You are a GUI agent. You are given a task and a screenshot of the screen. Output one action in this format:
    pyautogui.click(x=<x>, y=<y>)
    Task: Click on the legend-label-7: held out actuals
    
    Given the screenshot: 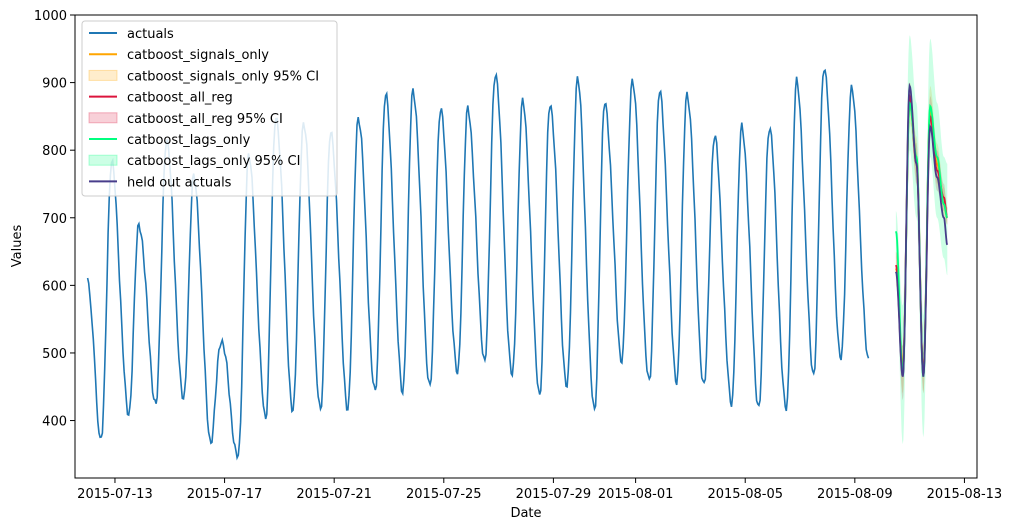 What is the action you would take?
    pyautogui.click(x=179, y=182)
    